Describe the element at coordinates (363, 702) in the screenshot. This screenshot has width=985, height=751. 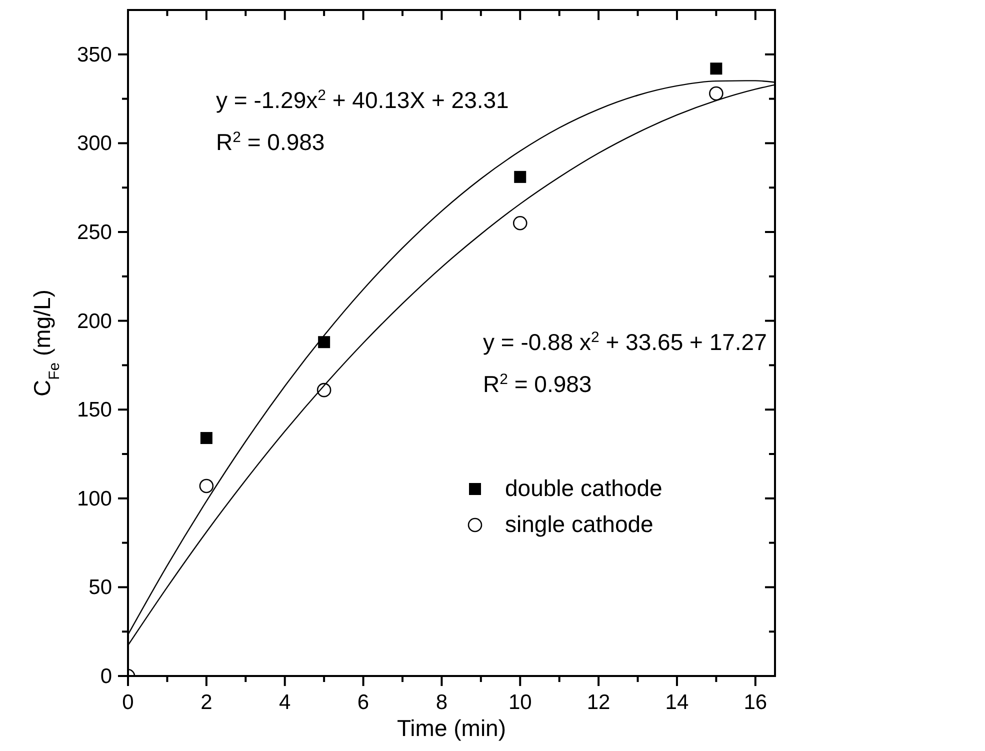
I see `x-tick-label: 6` at that location.